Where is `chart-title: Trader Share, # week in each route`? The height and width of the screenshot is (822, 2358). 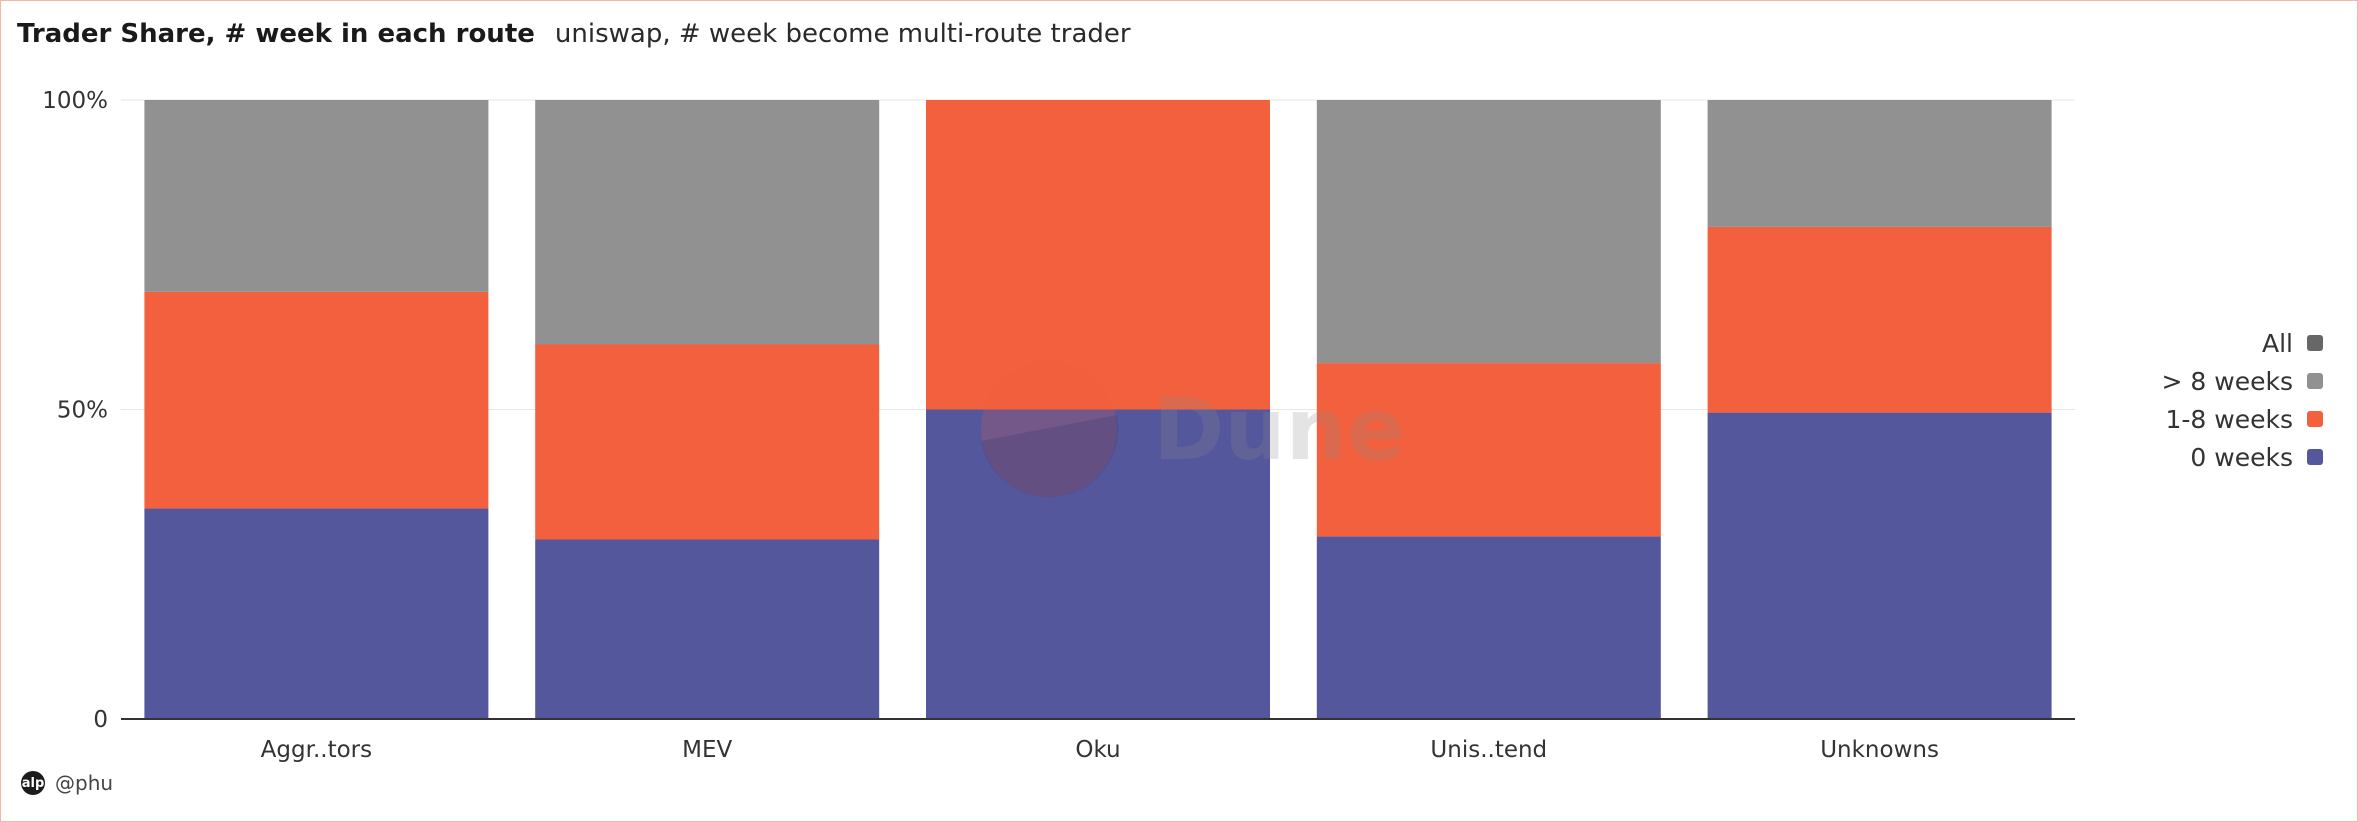 chart-title: Trader Share, # week in each route is located at coordinates (276, 34).